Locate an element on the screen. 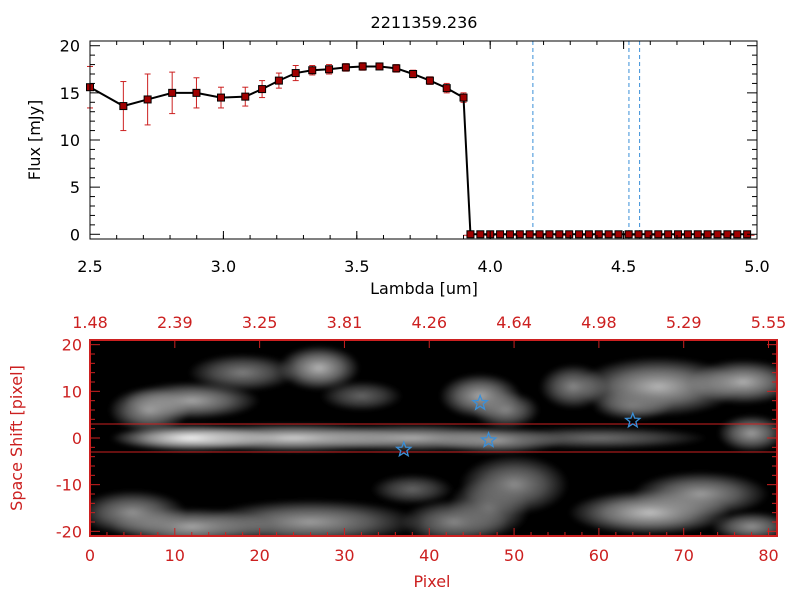 This screenshot has height=600, width=800. image-y-label: Space Shift [pixel] is located at coordinates (16, 438).